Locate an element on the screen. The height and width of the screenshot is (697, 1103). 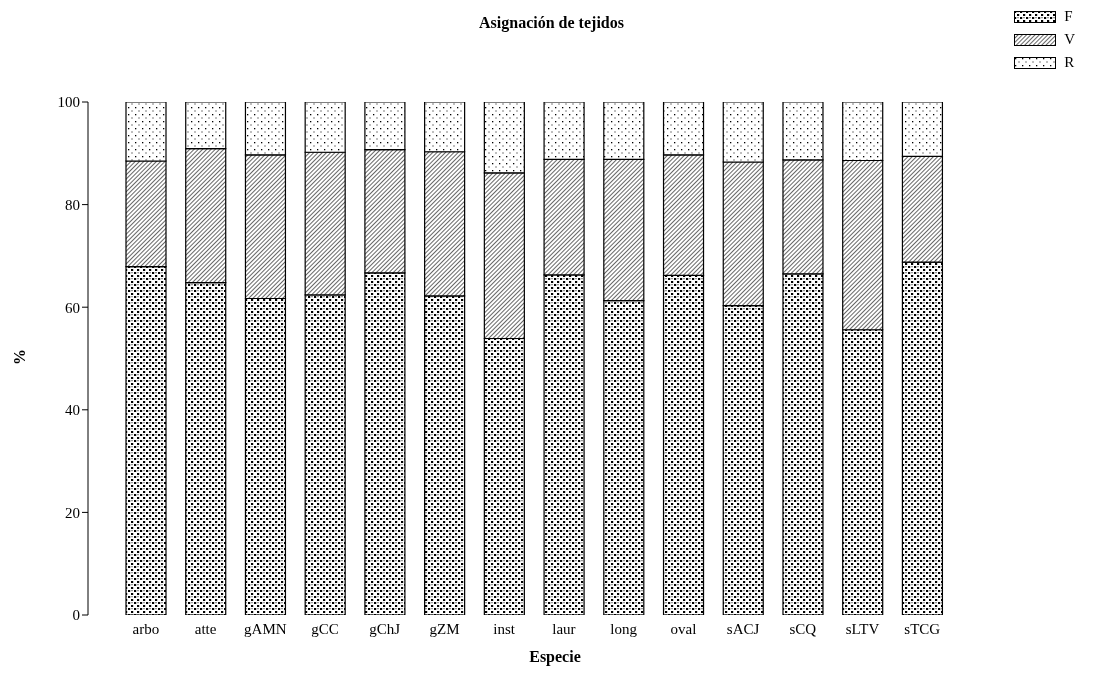
y-tick-label: 100 is located at coordinates (68, 102).